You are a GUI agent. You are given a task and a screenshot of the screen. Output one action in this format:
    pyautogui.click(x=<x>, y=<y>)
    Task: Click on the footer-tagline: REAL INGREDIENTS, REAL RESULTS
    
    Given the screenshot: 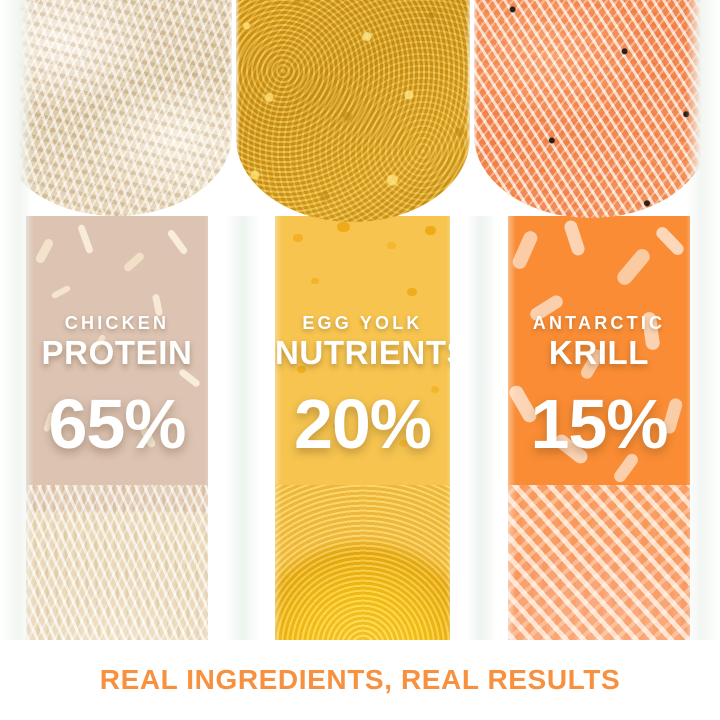 What is the action you would take?
    pyautogui.click(x=360, y=679)
    